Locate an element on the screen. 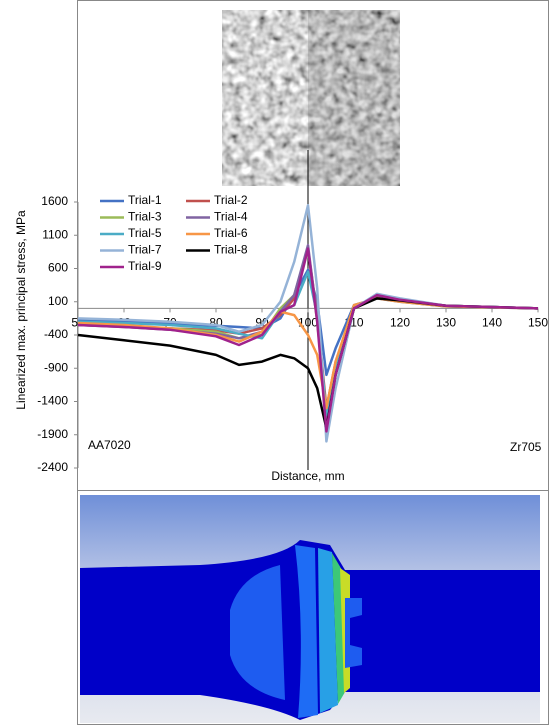  y-tick-label: -1400 is located at coordinates (52, 401).